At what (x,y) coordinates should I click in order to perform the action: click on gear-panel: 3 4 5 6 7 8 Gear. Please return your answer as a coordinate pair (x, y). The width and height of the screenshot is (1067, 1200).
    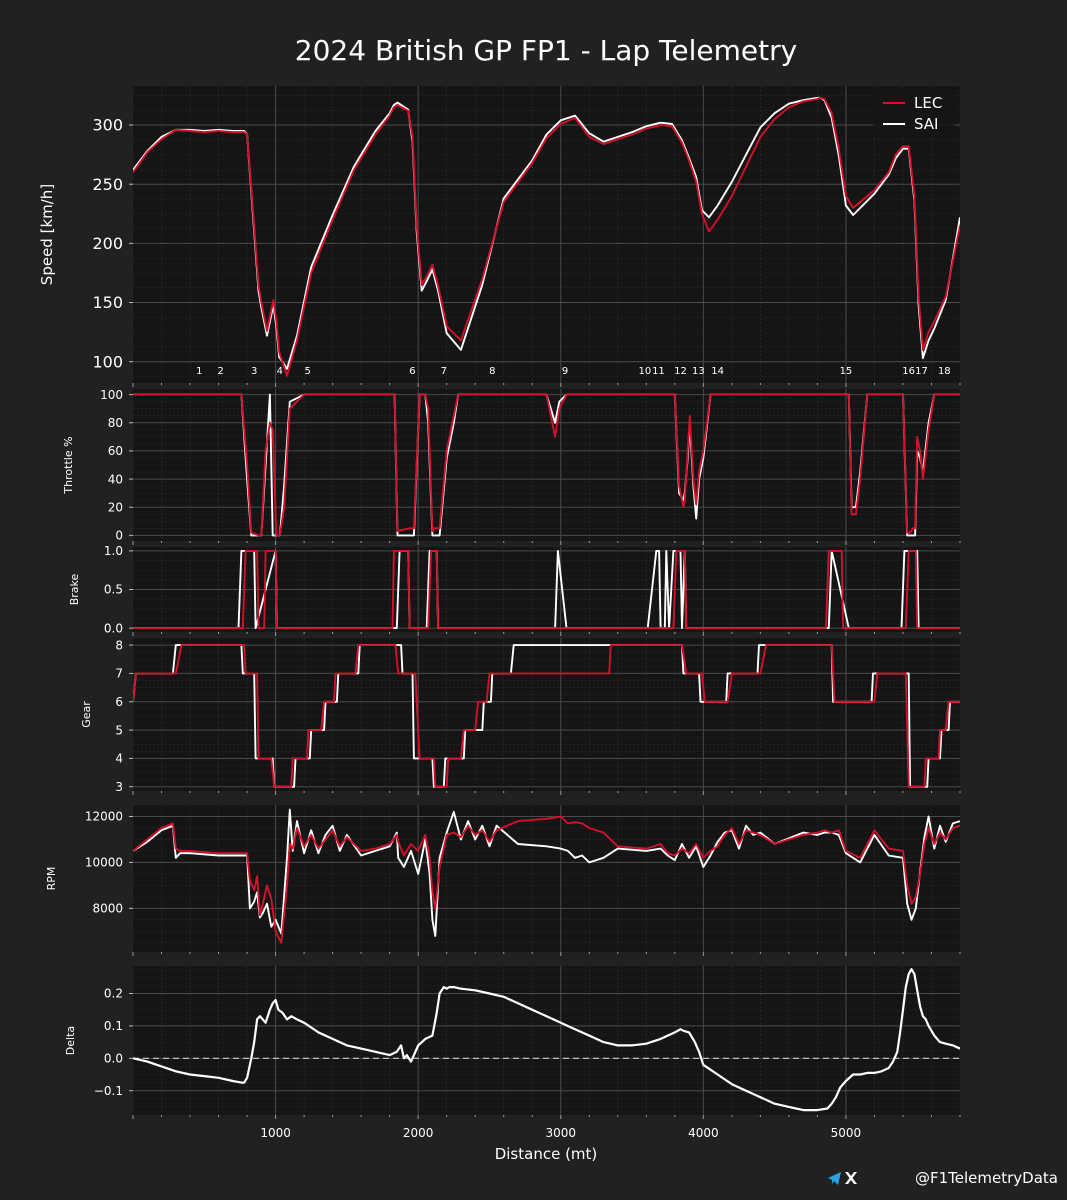
    Looking at the image, I should click on (520, 716).